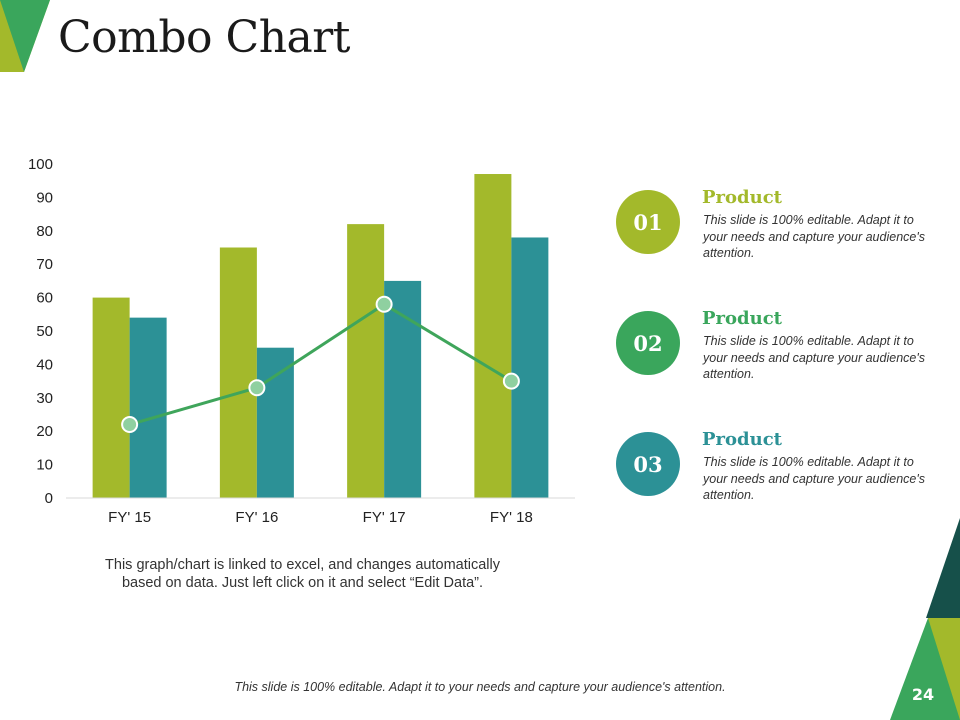 This screenshot has width=960, height=720. What do you see at coordinates (44, 398) in the screenshot?
I see `y-tick-label: 30` at bounding box center [44, 398].